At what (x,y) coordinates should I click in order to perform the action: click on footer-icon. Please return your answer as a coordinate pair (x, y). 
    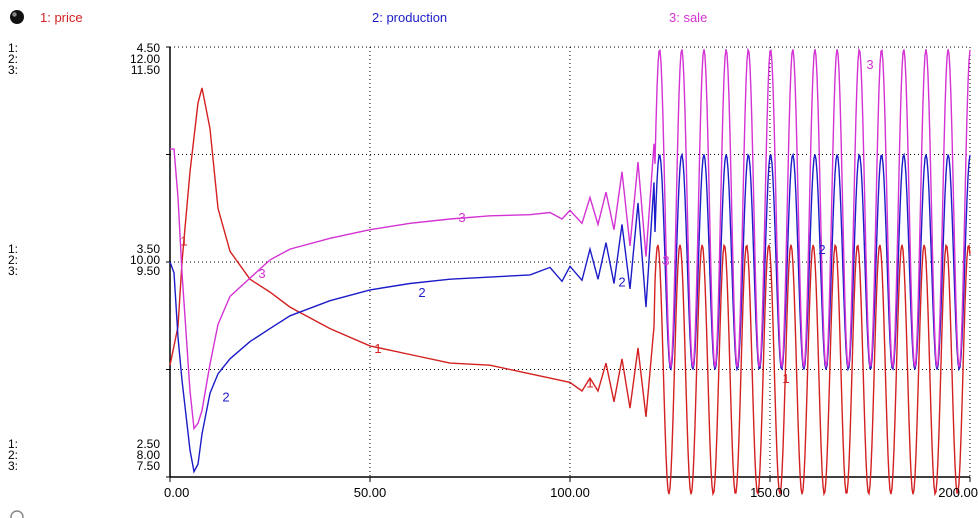
    Looking at the image, I should click on (17, 514).